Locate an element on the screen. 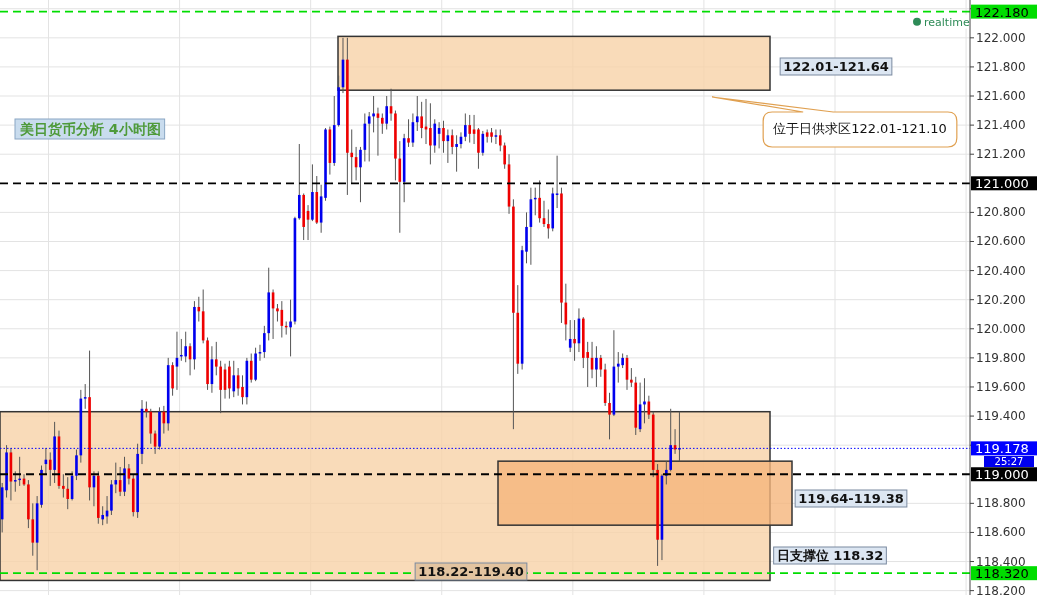  y-tick-label: 121.200 is located at coordinates (1001, 154).